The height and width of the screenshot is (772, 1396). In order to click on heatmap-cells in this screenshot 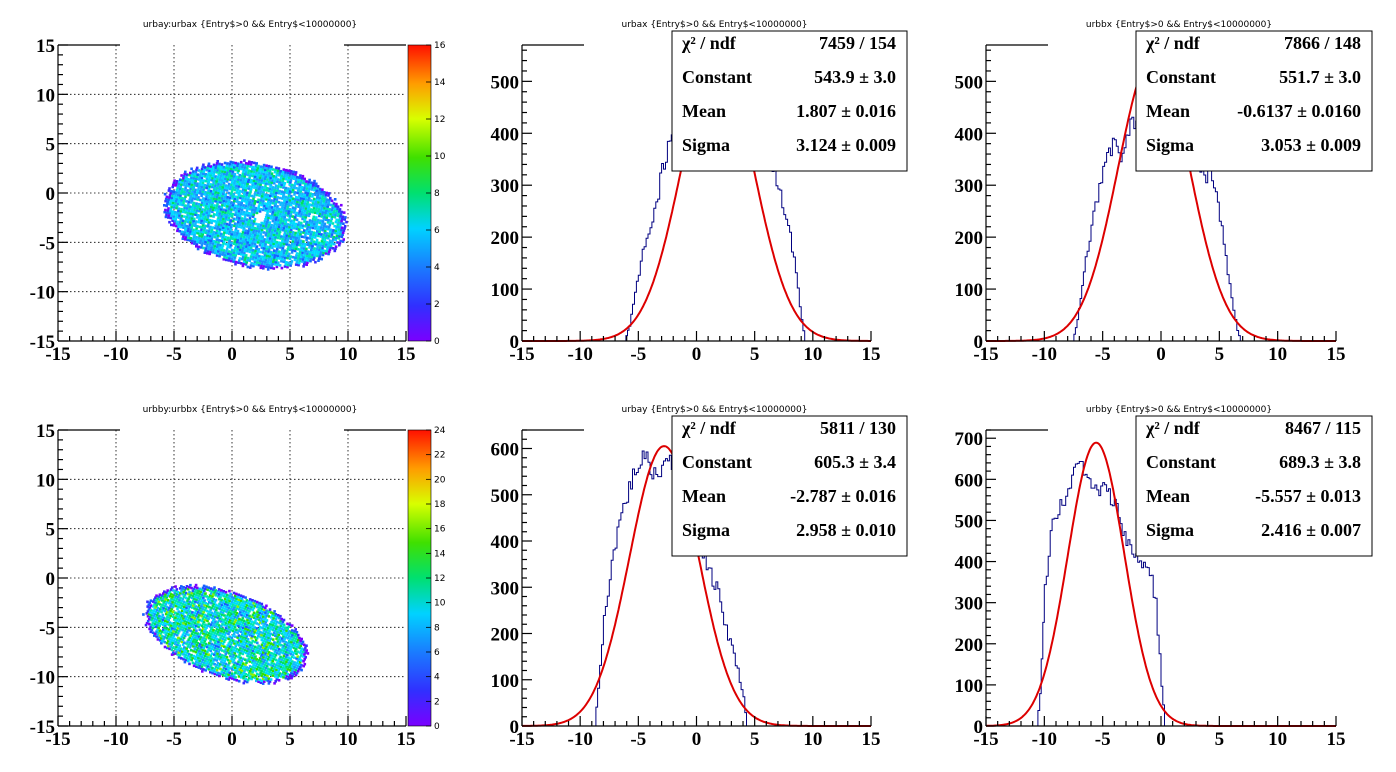, I will do `click(226, 634)`.